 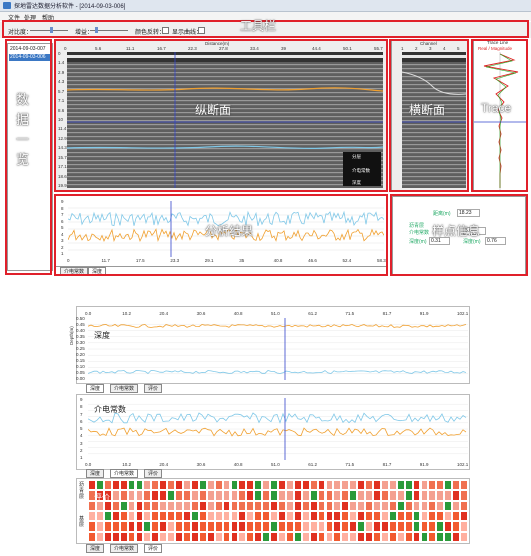 What do you see at coordinates (96, 30) in the screenshot?
I see `gain-slider-thumb` at bounding box center [96, 30].